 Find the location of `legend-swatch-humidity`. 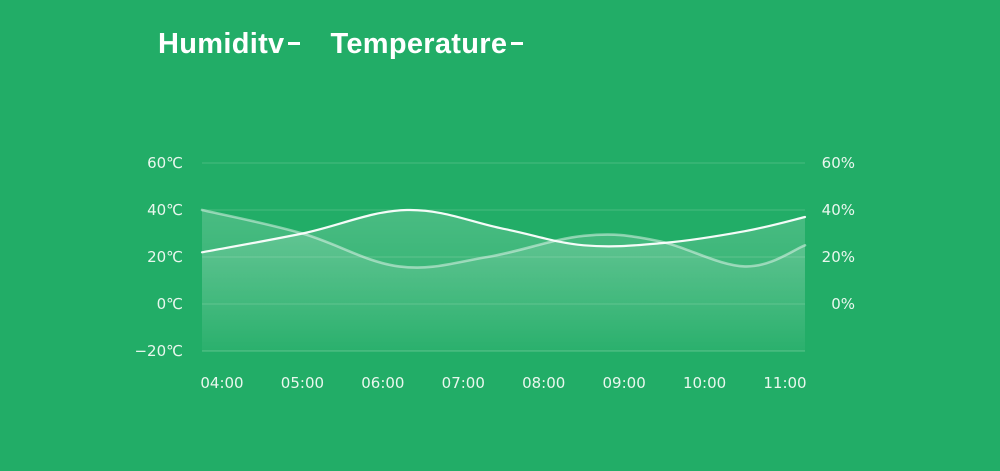

legend-swatch-humidity is located at coordinates (294, 43).